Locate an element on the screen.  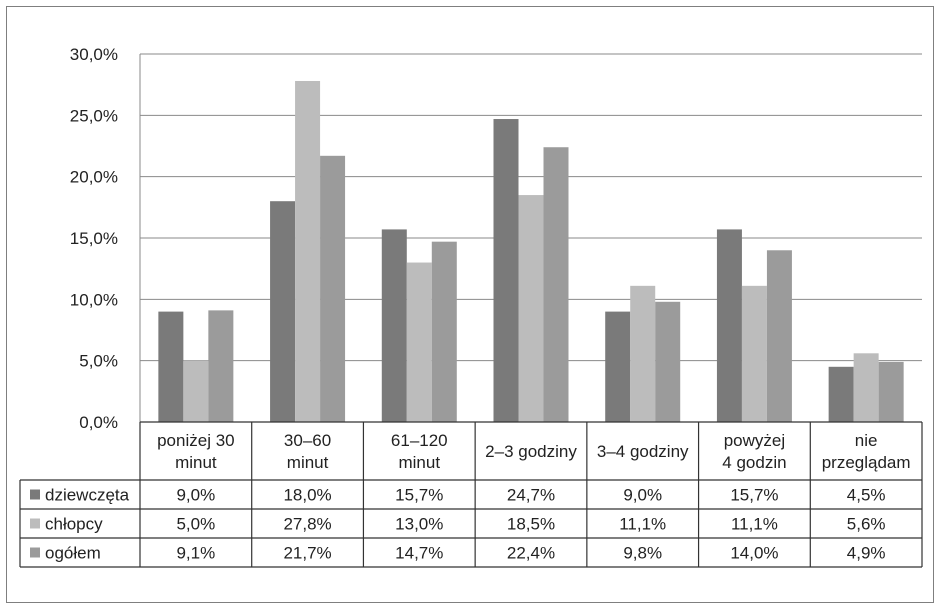
y-tick-label: 20,0% is located at coordinates (94, 177).